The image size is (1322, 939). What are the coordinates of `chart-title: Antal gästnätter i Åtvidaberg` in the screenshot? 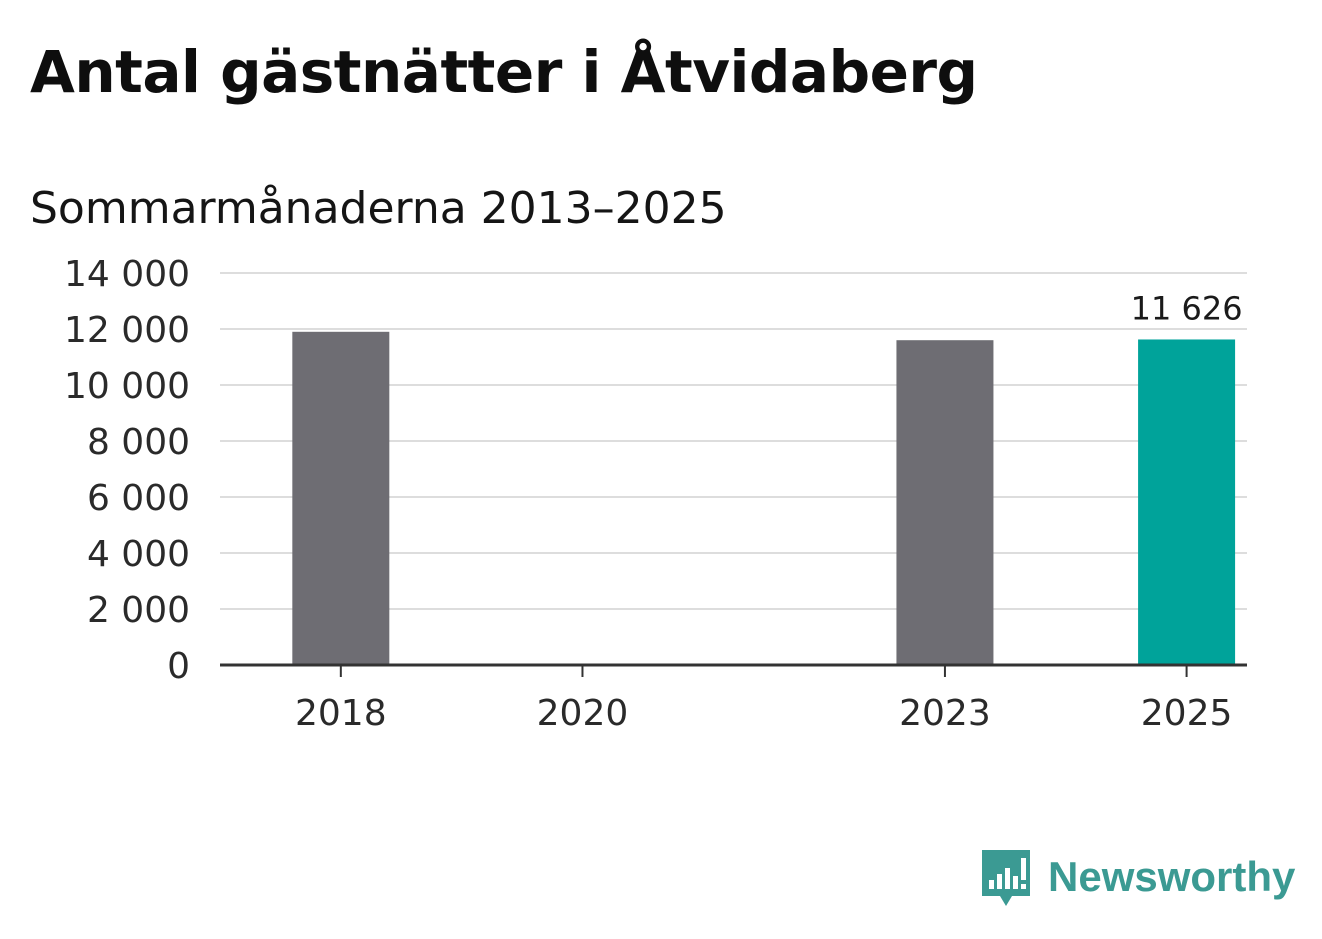 It's located at (504, 72).